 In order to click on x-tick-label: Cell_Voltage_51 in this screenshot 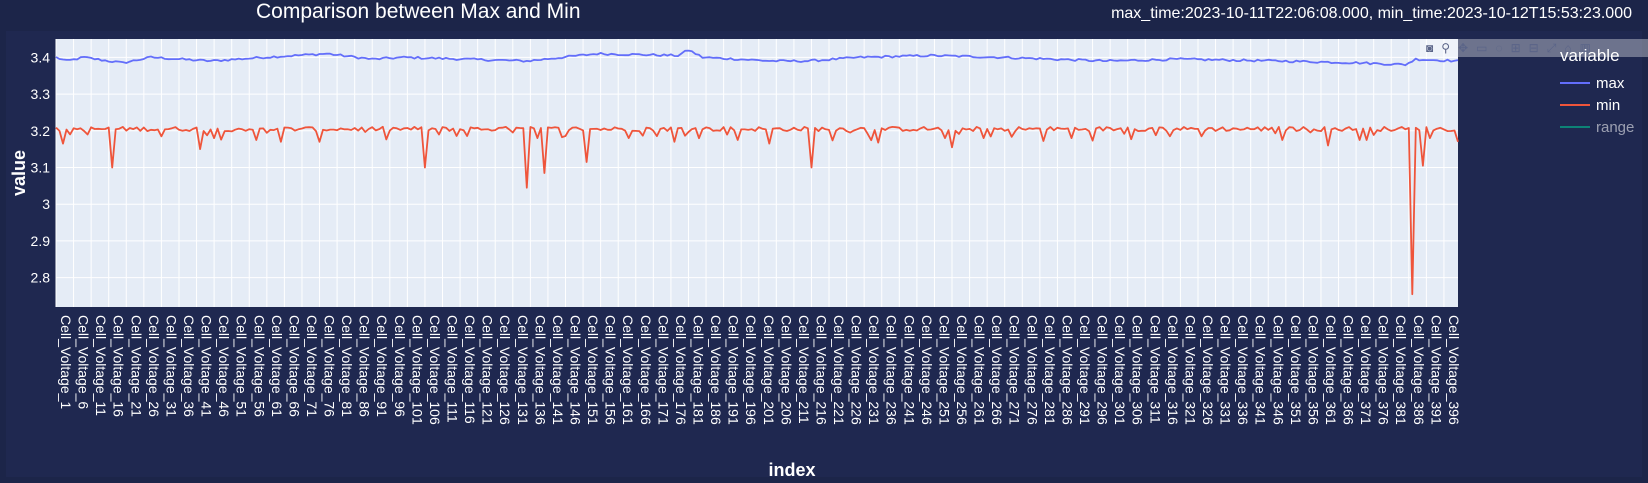, I will do `click(242, 366)`.